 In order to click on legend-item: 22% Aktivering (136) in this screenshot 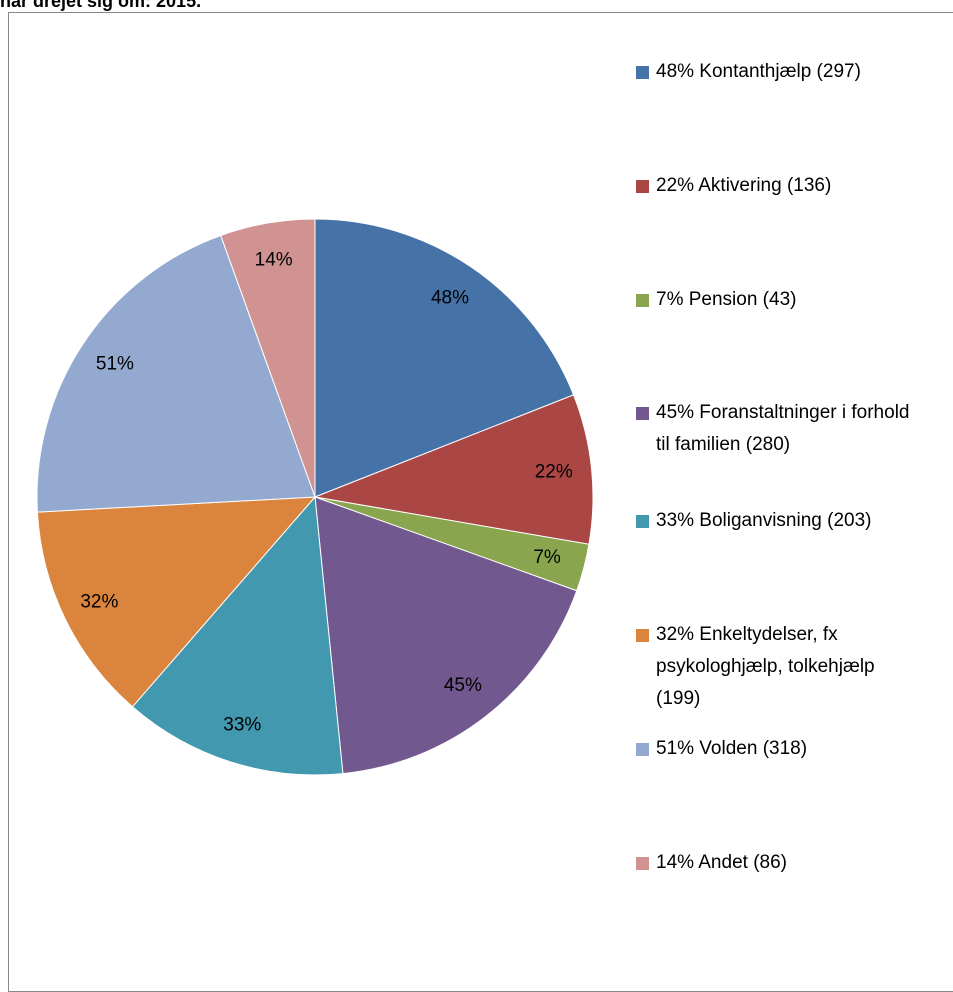, I will do `click(781, 186)`.